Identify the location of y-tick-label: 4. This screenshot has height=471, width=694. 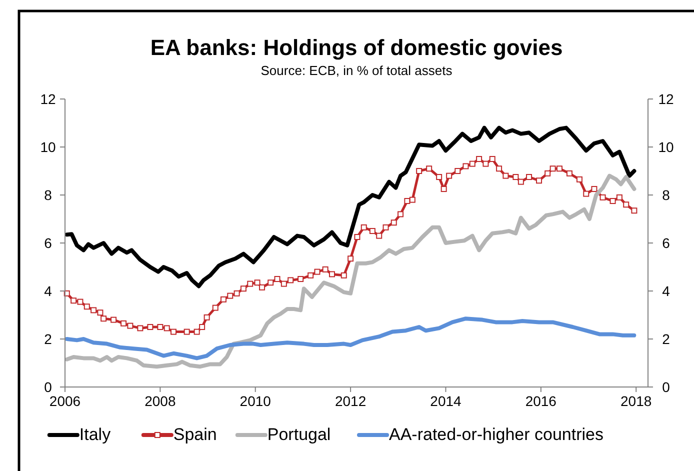
(48, 290).